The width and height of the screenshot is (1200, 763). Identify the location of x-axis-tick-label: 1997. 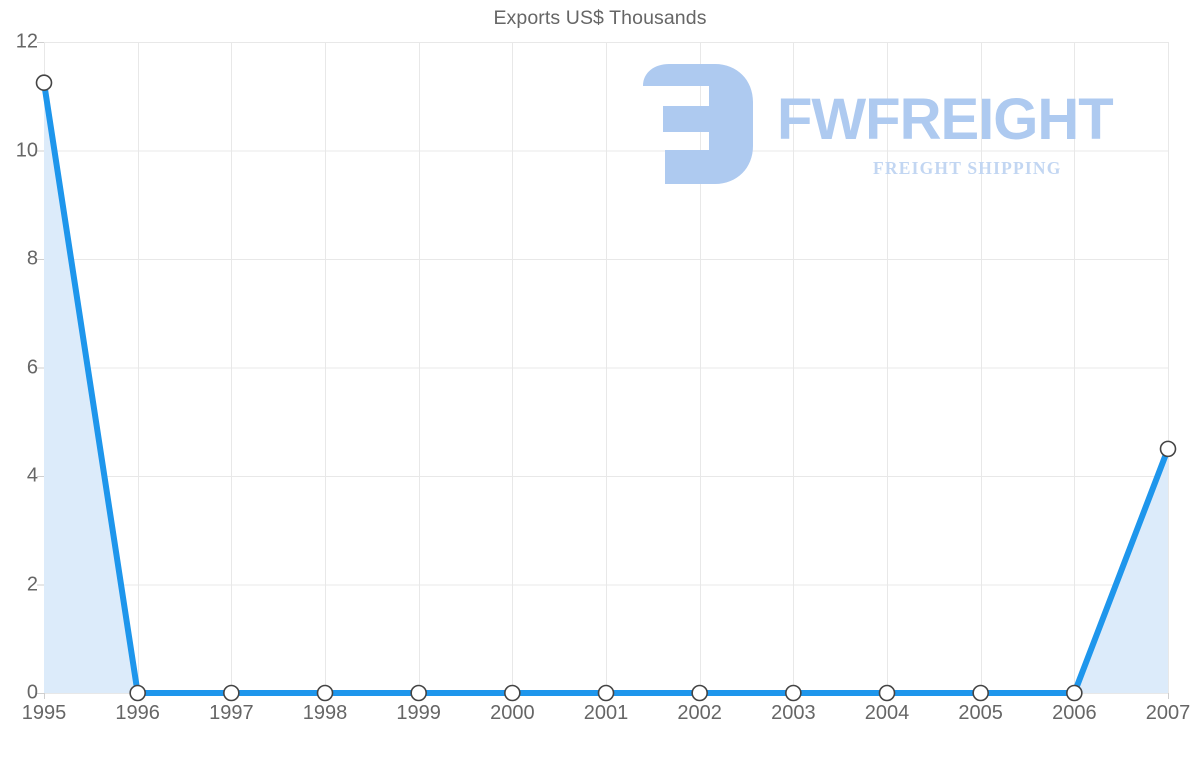
(231, 713).